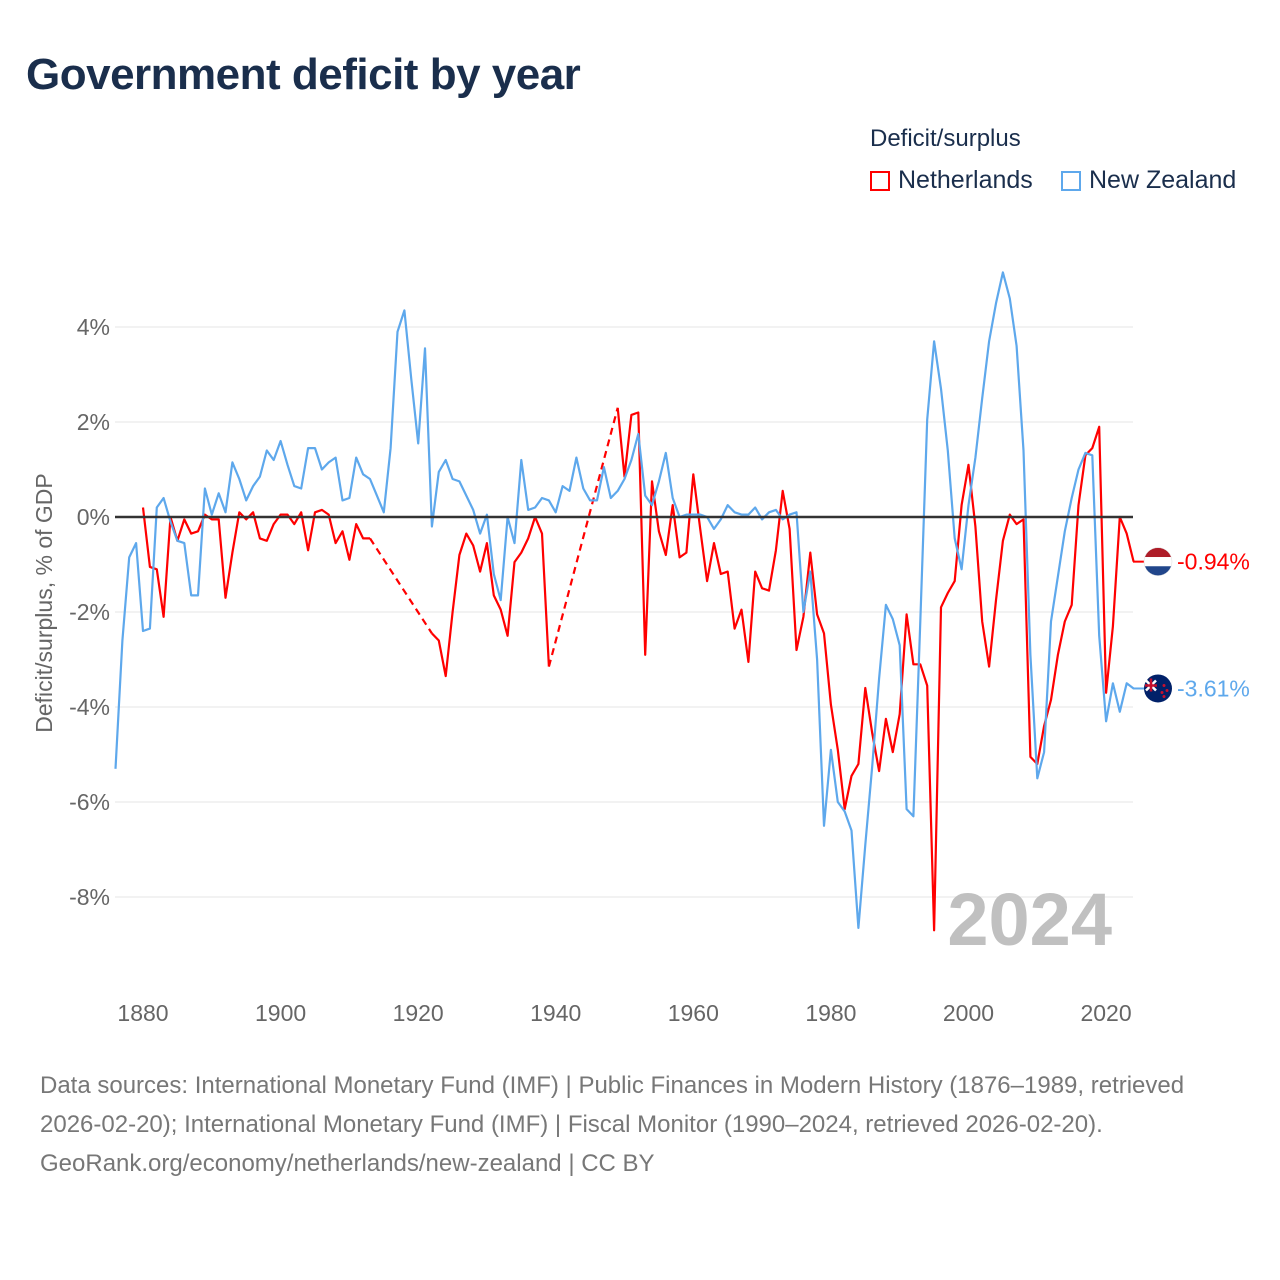 This screenshot has height=1280, width=1280. What do you see at coordinates (880, 180) in the screenshot?
I see `legend-swatch-netherlands` at bounding box center [880, 180].